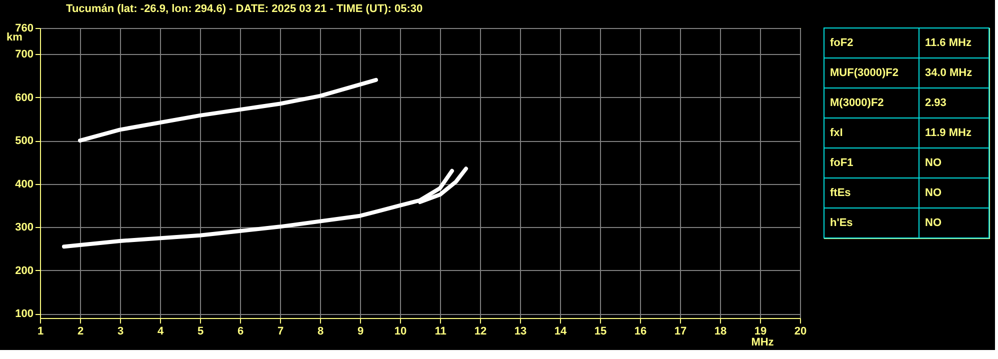 This screenshot has height=359, width=998. Describe the element at coordinates (800, 332) in the screenshot. I see `x-tick-label: 20` at that location.